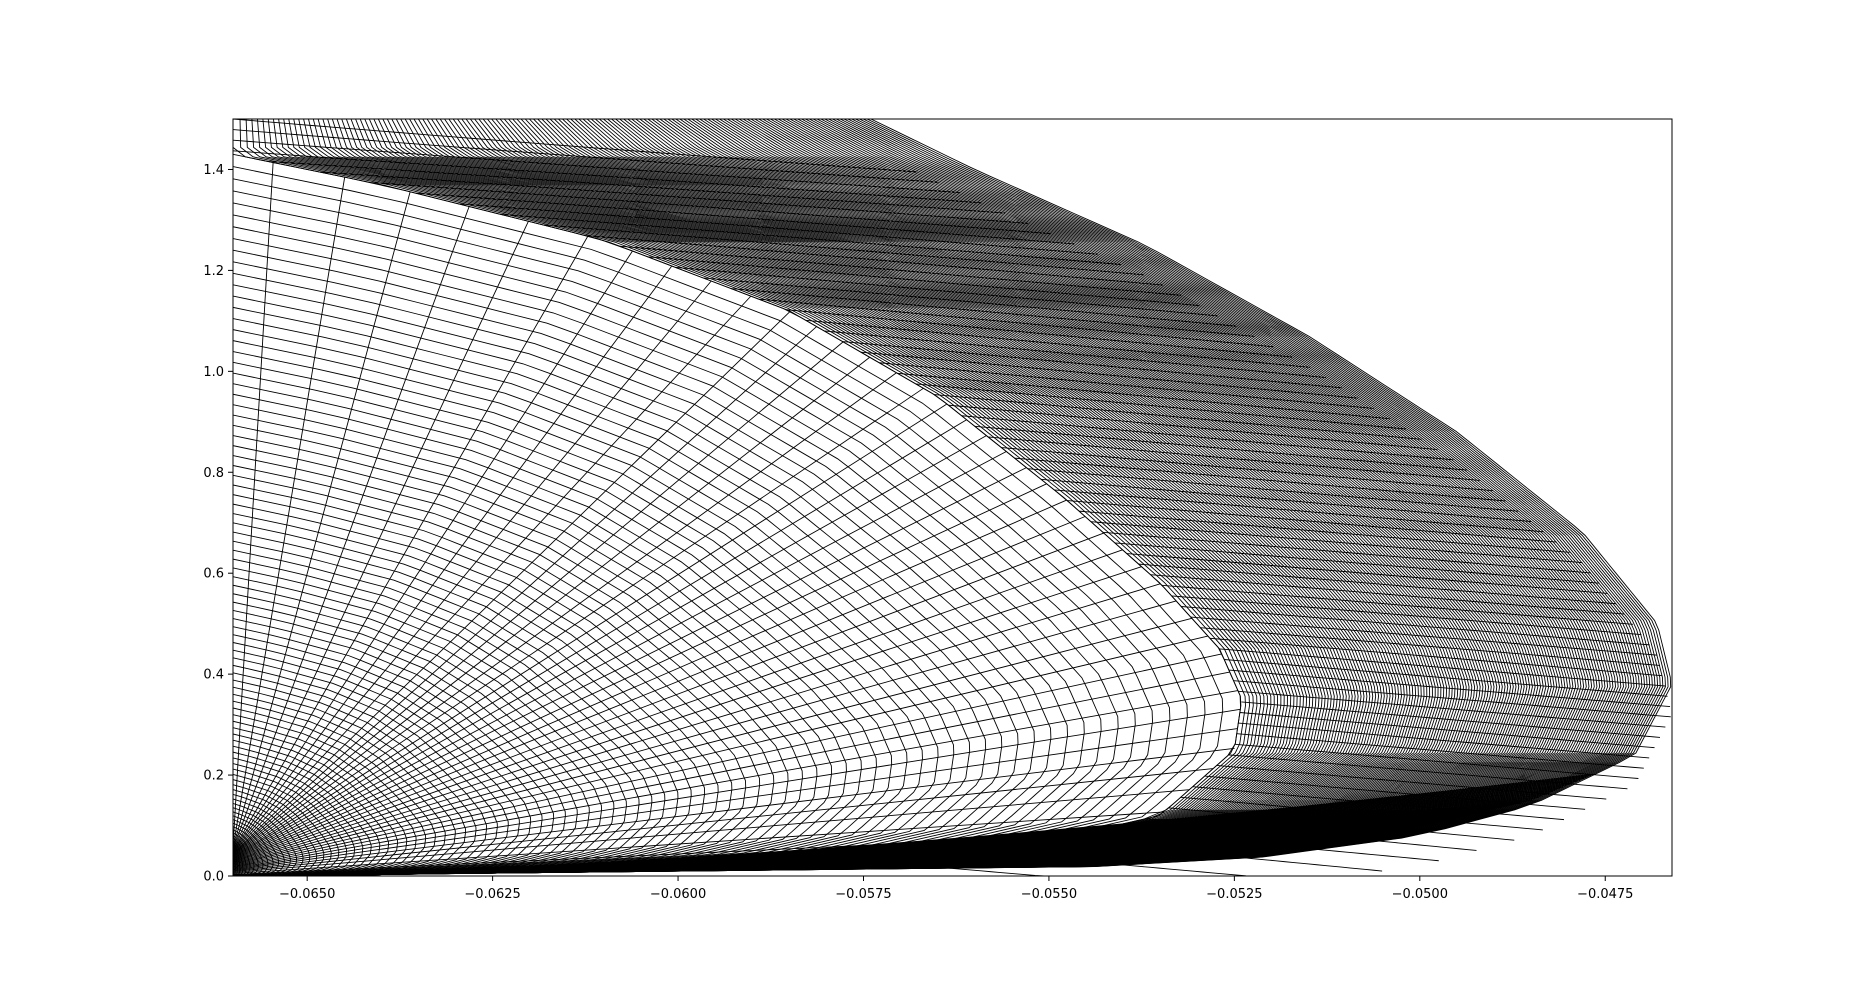 The width and height of the screenshot is (1853, 982). I want to click on x-tick-label: −0.0500, so click(1420, 894).